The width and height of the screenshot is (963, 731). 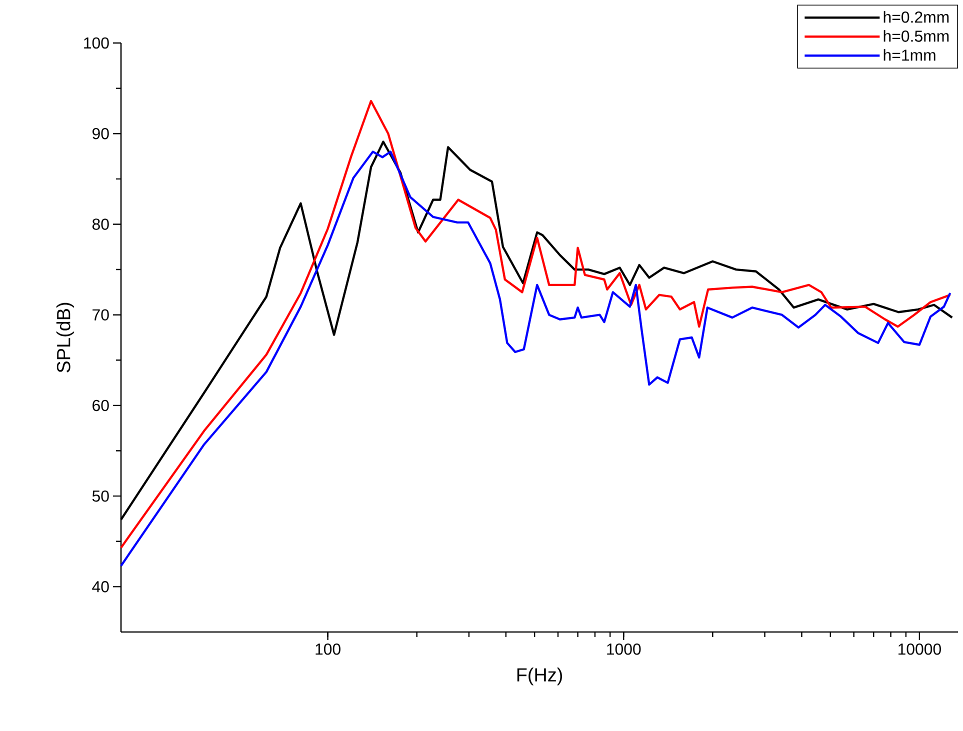 I want to click on x-axis-title: F(Hz), so click(x=539, y=677).